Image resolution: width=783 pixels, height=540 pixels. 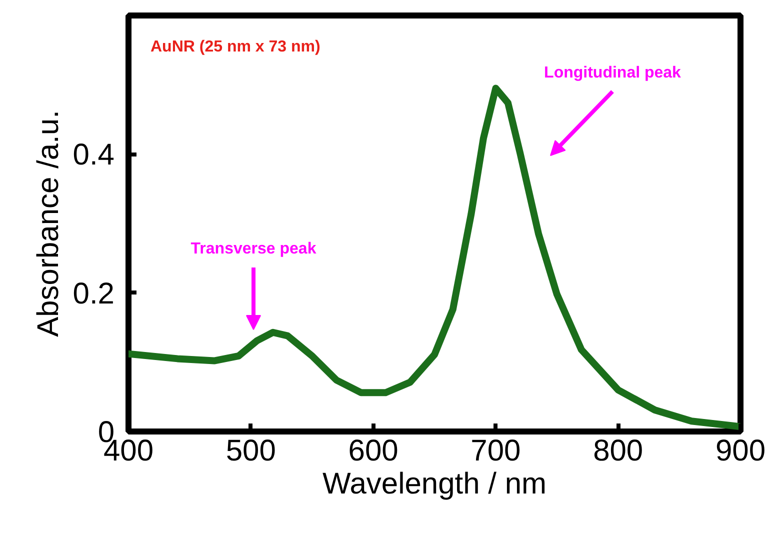 What do you see at coordinates (434, 484) in the screenshot?
I see `x-axis-title: Wavelength / nm` at bounding box center [434, 484].